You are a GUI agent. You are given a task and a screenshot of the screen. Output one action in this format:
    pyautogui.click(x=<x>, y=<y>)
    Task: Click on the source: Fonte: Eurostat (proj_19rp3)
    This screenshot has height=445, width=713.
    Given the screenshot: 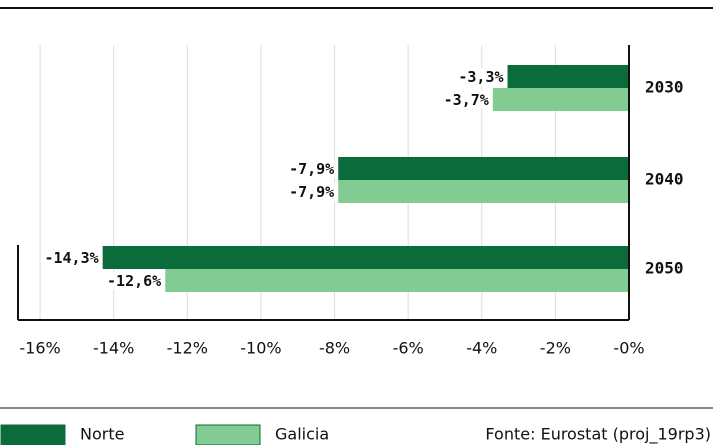 What is the action you would take?
    pyautogui.click(x=598, y=435)
    